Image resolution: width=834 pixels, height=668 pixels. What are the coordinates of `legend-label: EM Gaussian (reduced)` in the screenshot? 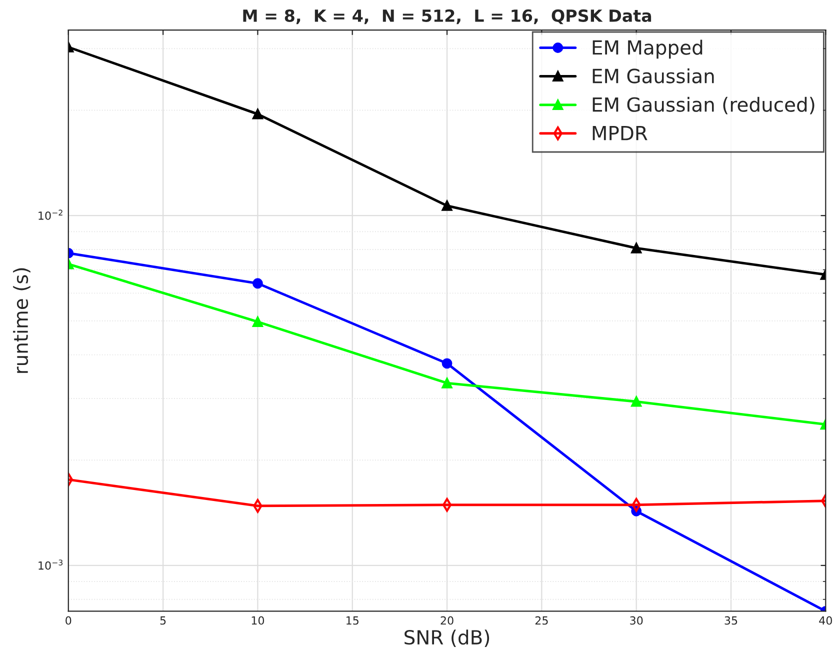 It's located at (703, 105).